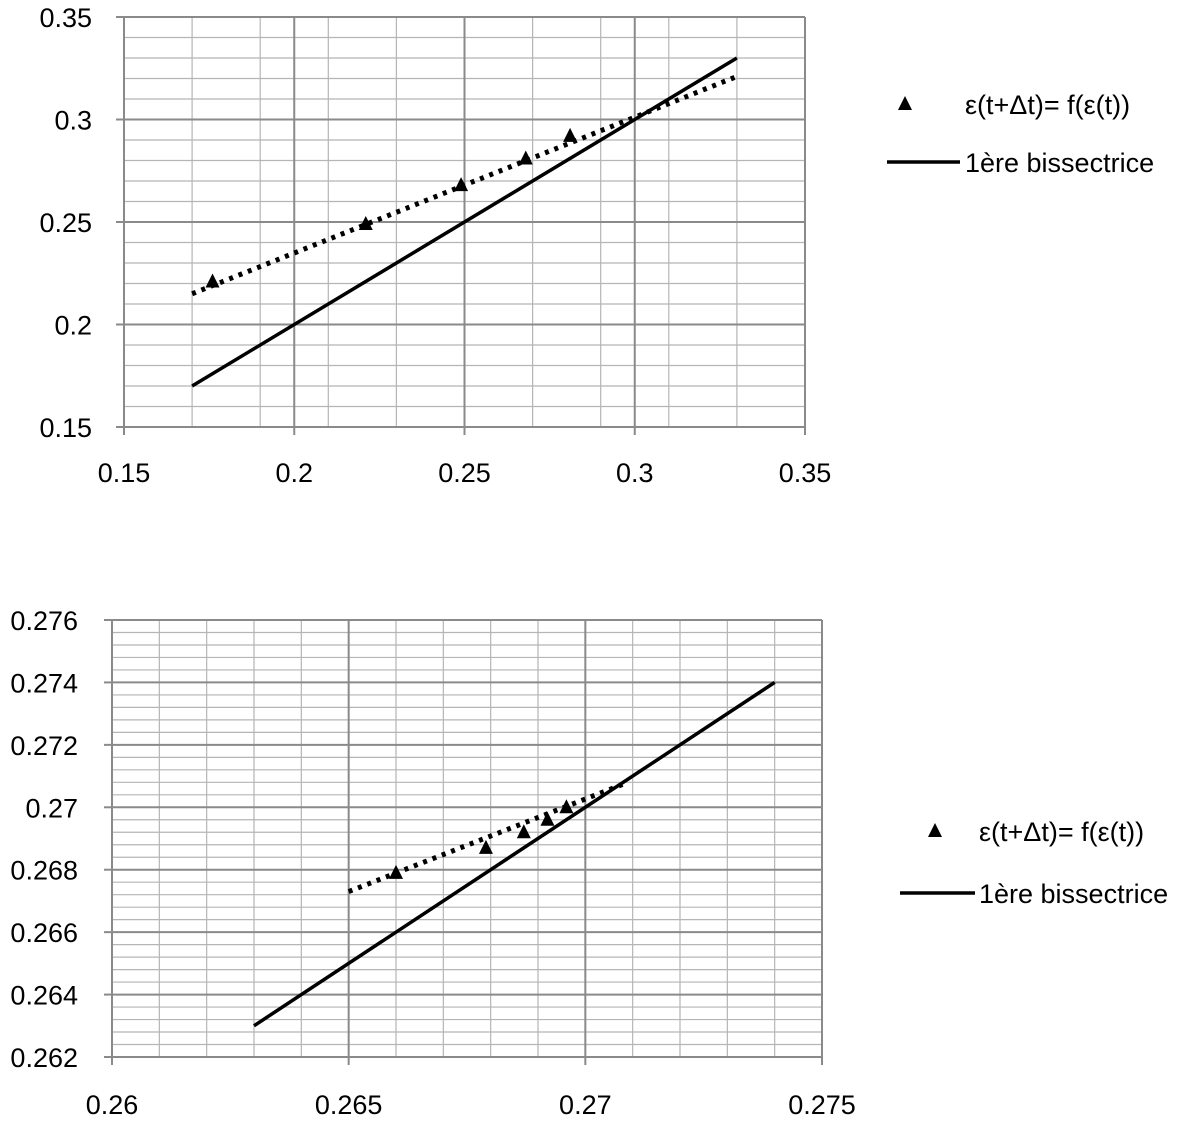  I want to click on top-x-tick-label: 0.25, so click(464, 473).